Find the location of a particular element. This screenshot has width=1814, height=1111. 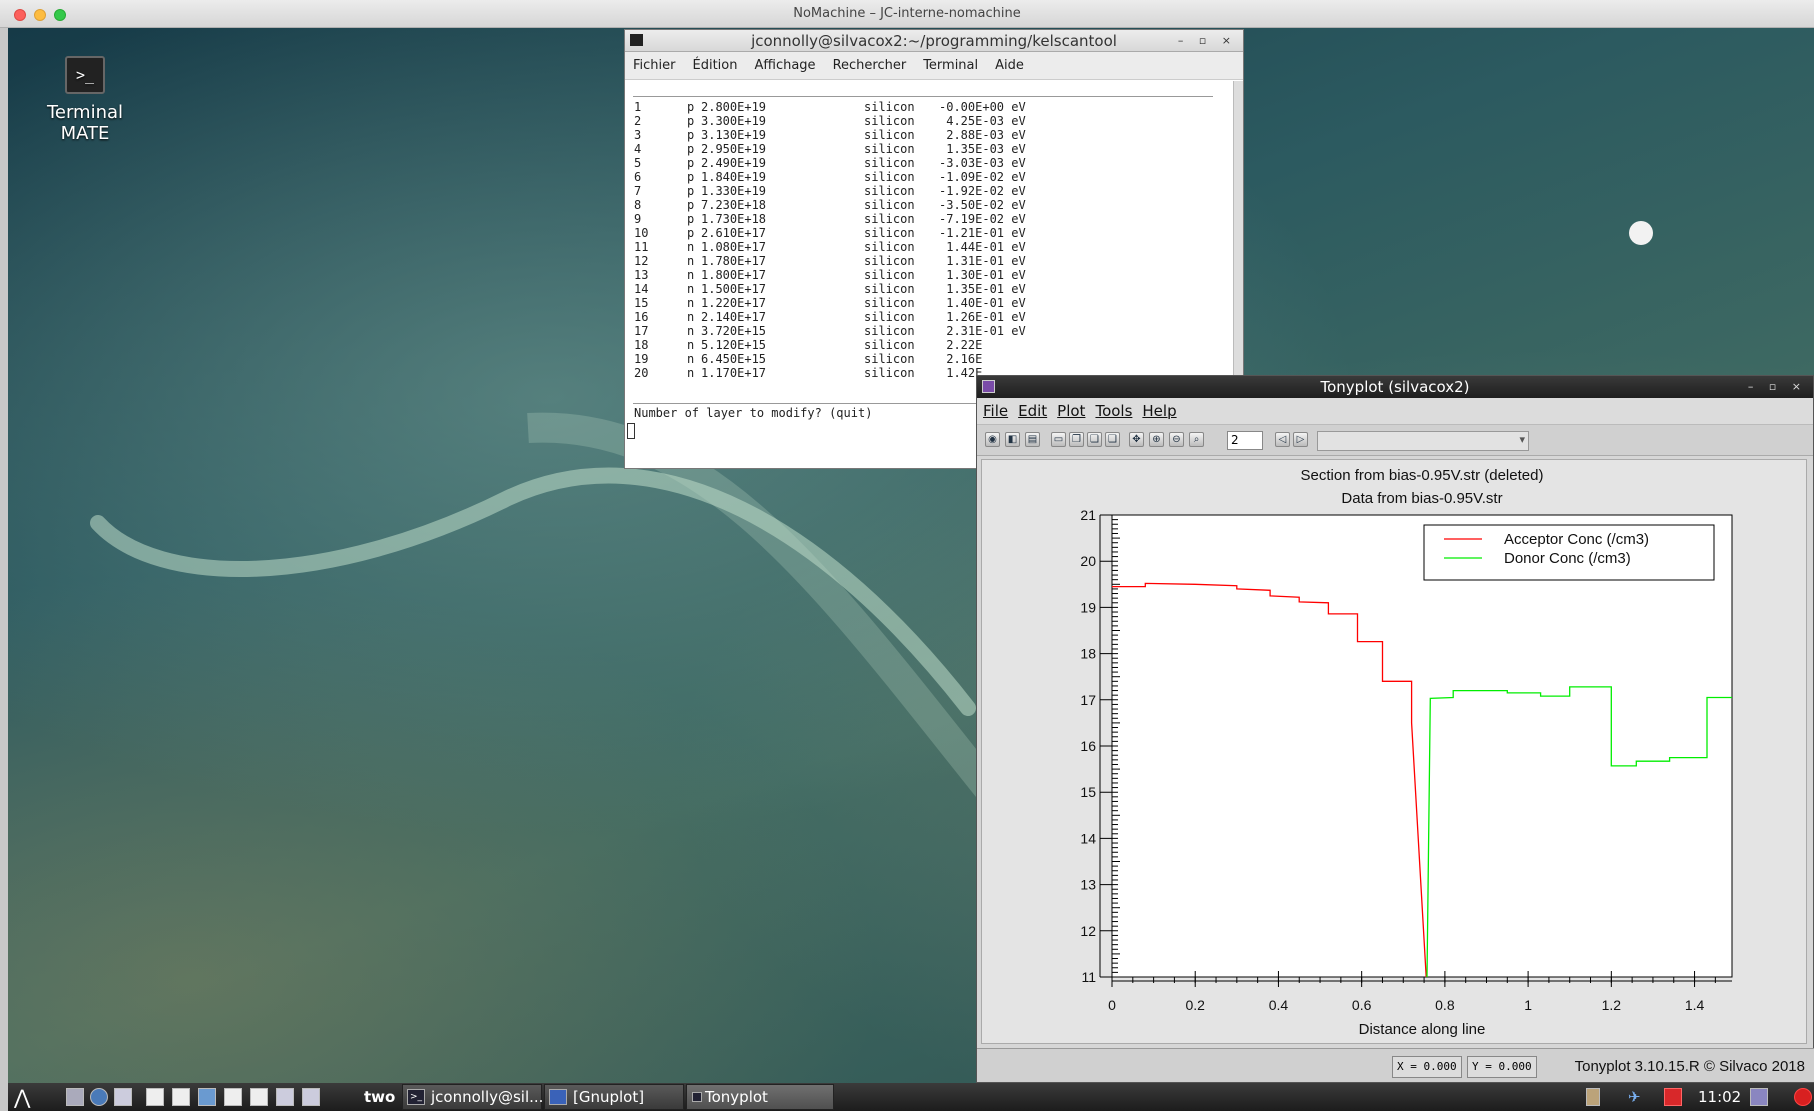

workspace-1-icon is located at coordinates (155, 1097).